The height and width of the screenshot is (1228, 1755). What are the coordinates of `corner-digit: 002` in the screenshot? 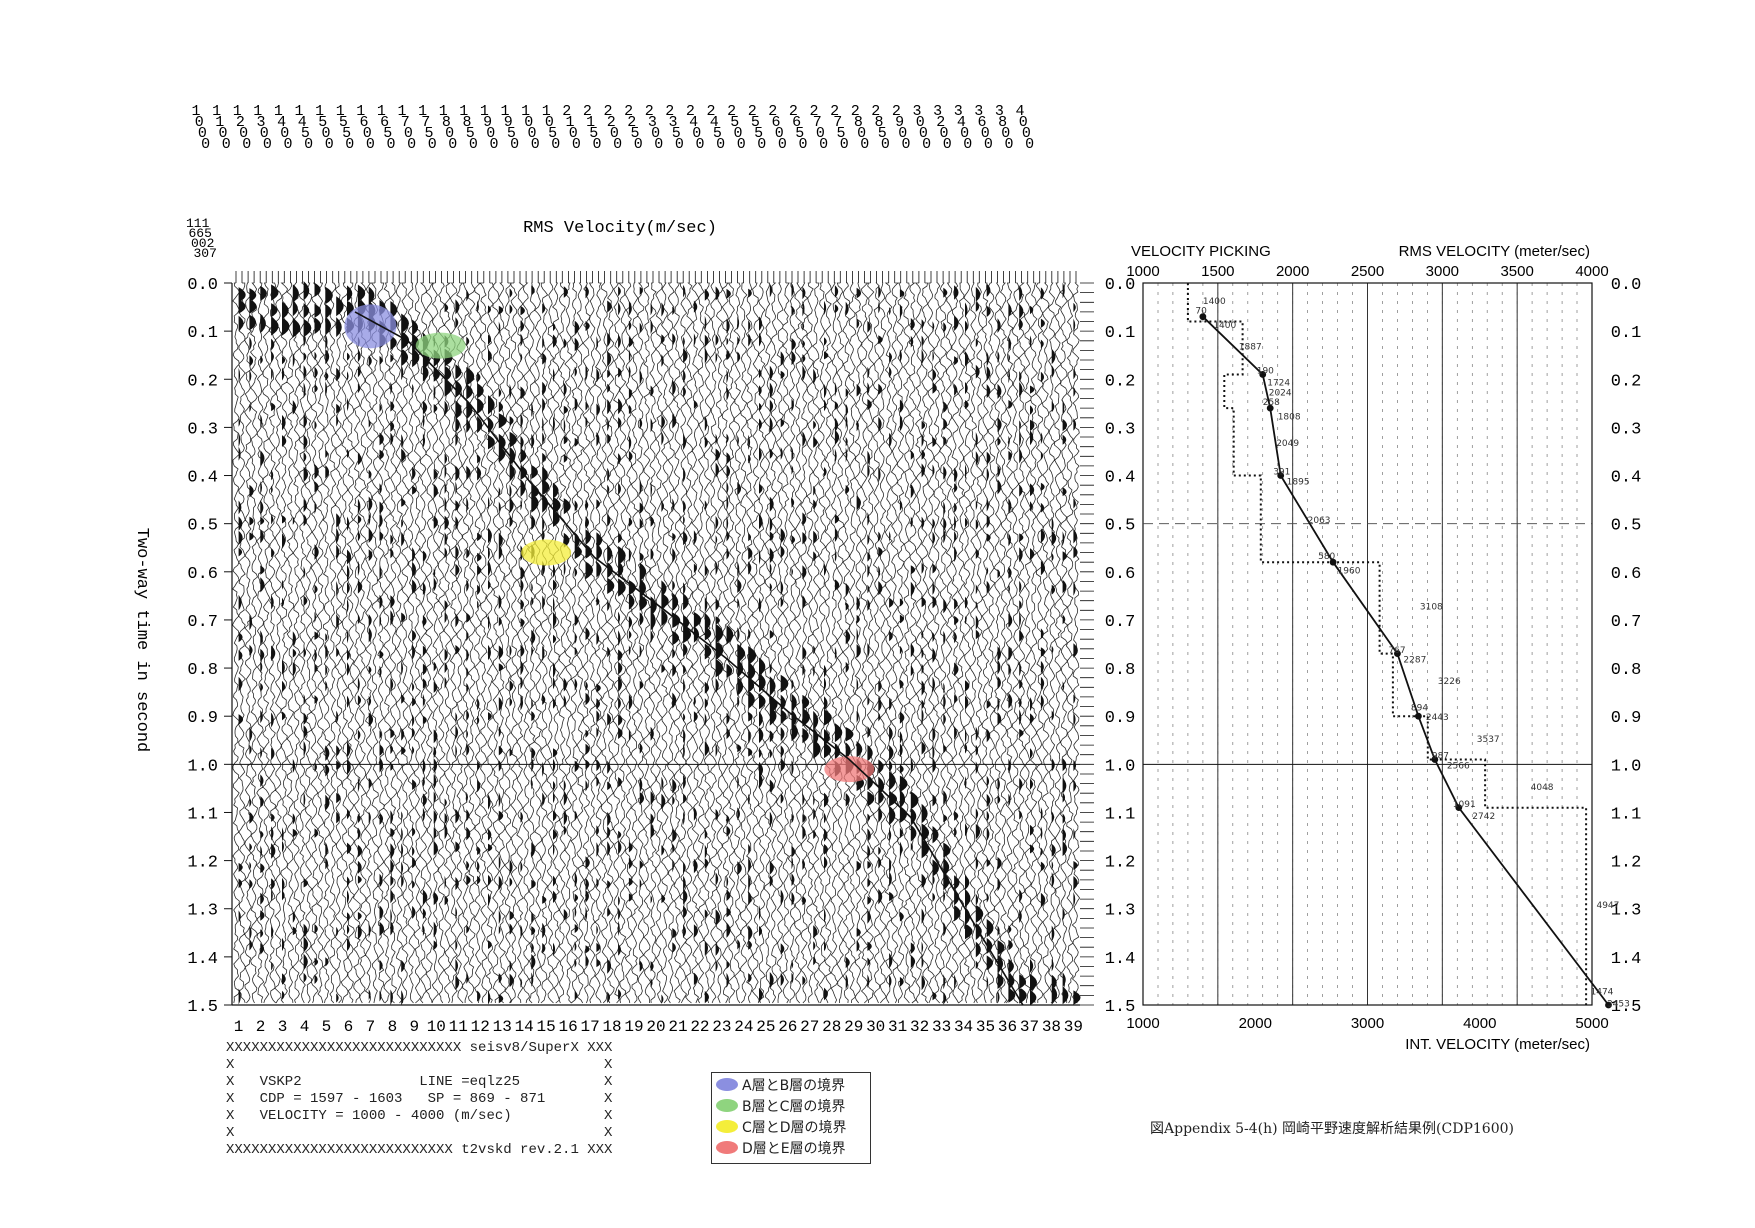 It's located at (202, 243).